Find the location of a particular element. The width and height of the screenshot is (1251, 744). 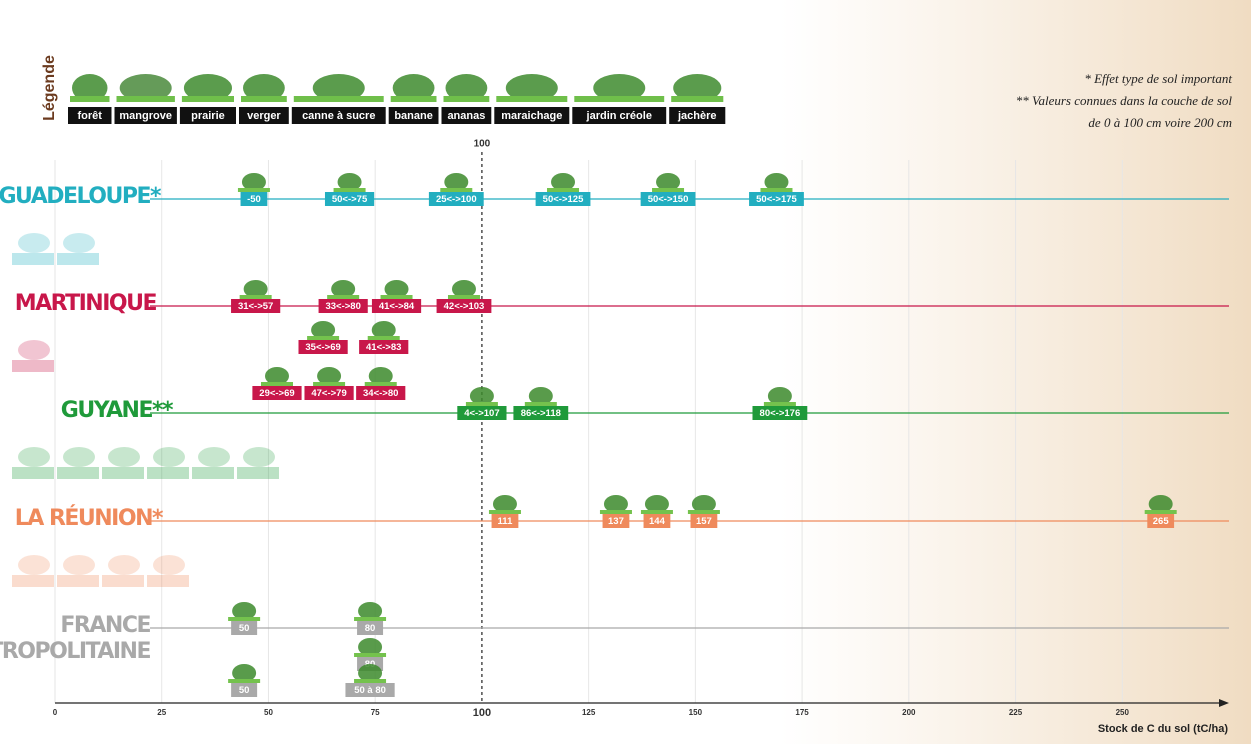

marker-label: 25<->100 is located at coordinates (456, 199).